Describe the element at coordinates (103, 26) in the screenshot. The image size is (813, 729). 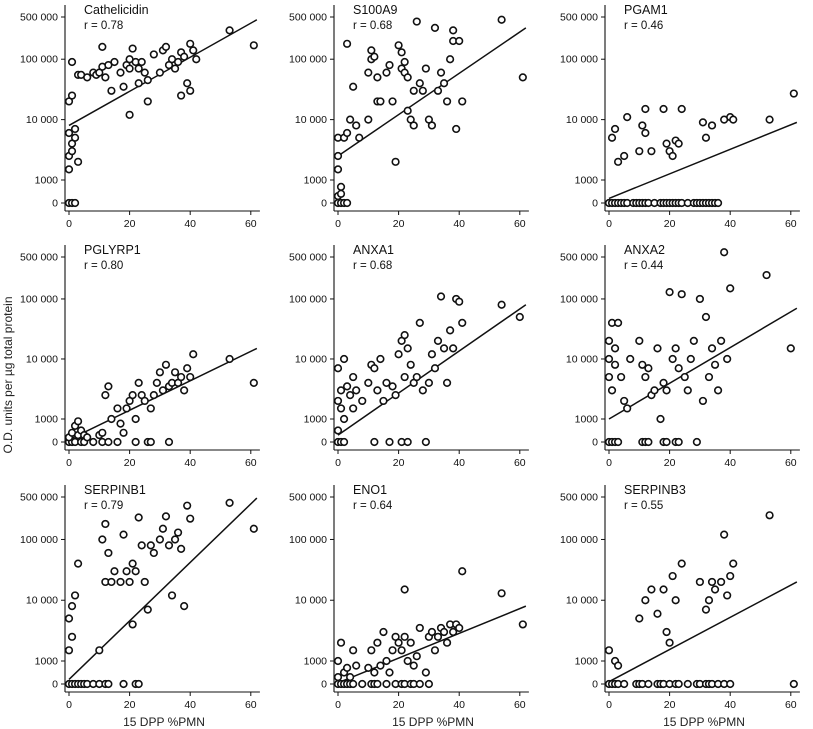
I see `correlation-label: r = 0.78` at that location.